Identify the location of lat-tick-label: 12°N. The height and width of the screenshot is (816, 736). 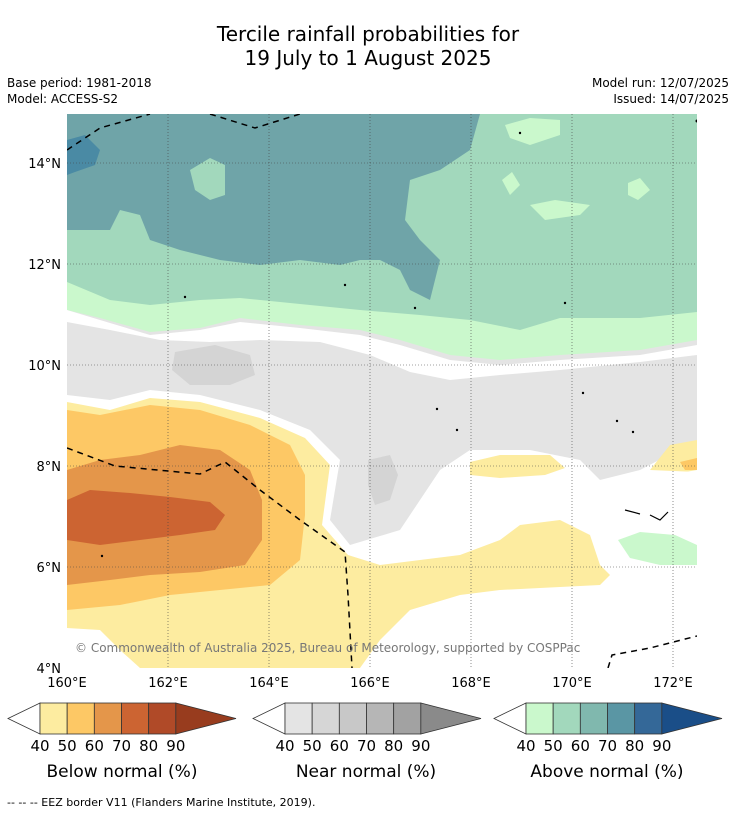
(44, 265).